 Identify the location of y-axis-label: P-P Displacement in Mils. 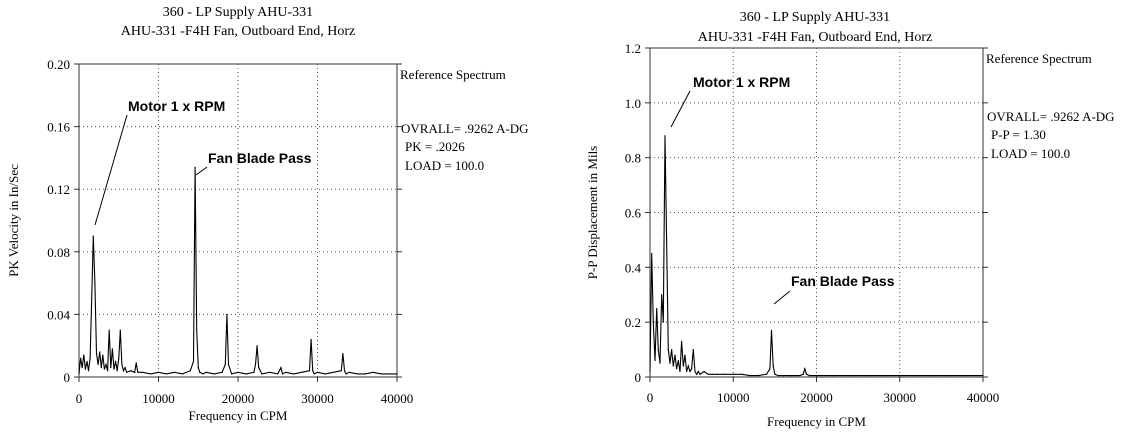
(592, 213).